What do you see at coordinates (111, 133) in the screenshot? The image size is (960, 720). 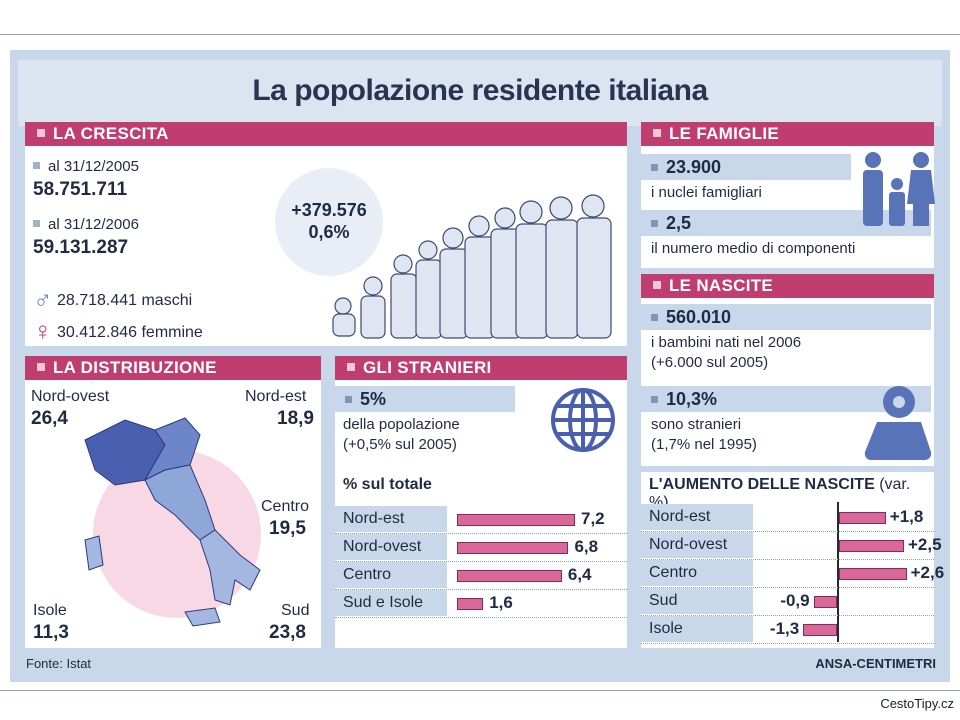 I see `crescita-header-label: LA CRESCITA` at bounding box center [111, 133].